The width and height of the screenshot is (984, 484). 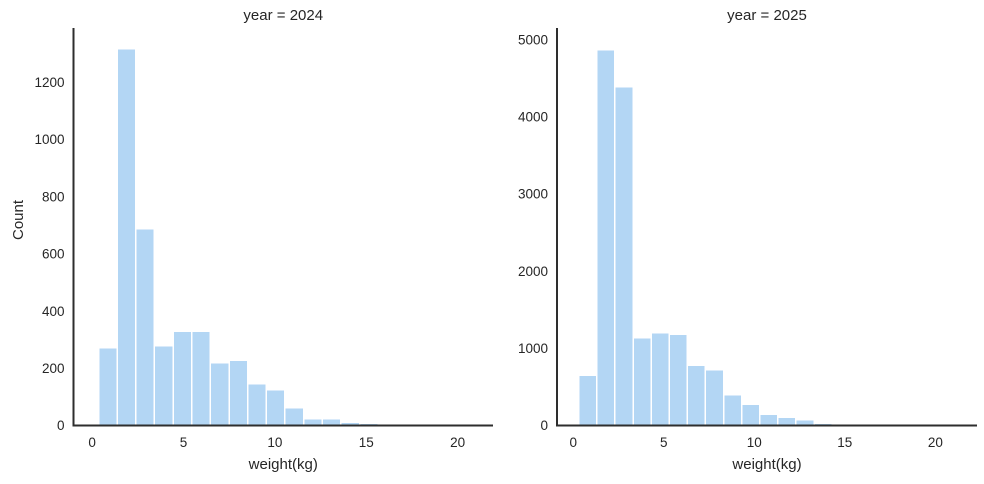 What do you see at coordinates (53, 311) in the screenshot?
I see `y-tick-label: 400` at bounding box center [53, 311].